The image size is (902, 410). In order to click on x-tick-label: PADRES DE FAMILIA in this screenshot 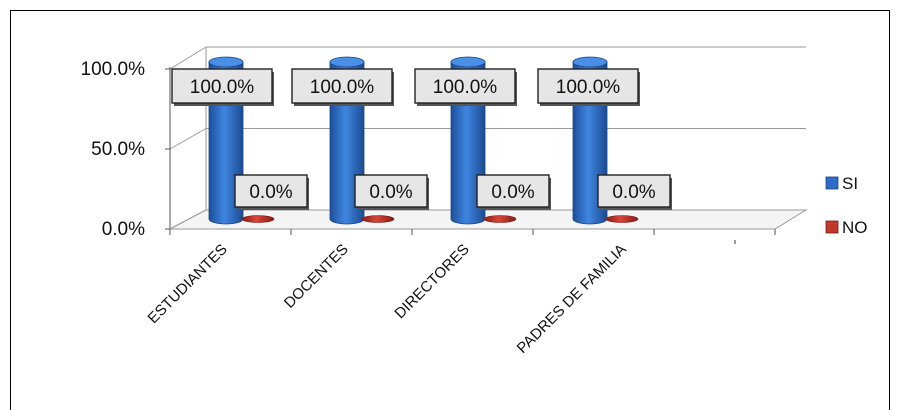, I will do `click(572, 299)`.